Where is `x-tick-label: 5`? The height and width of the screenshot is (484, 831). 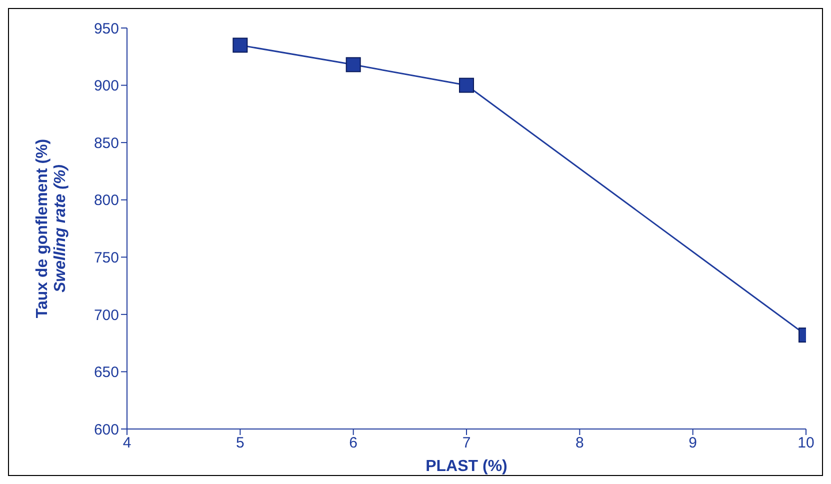 x-tick-label: 5 is located at coordinates (240, 443).